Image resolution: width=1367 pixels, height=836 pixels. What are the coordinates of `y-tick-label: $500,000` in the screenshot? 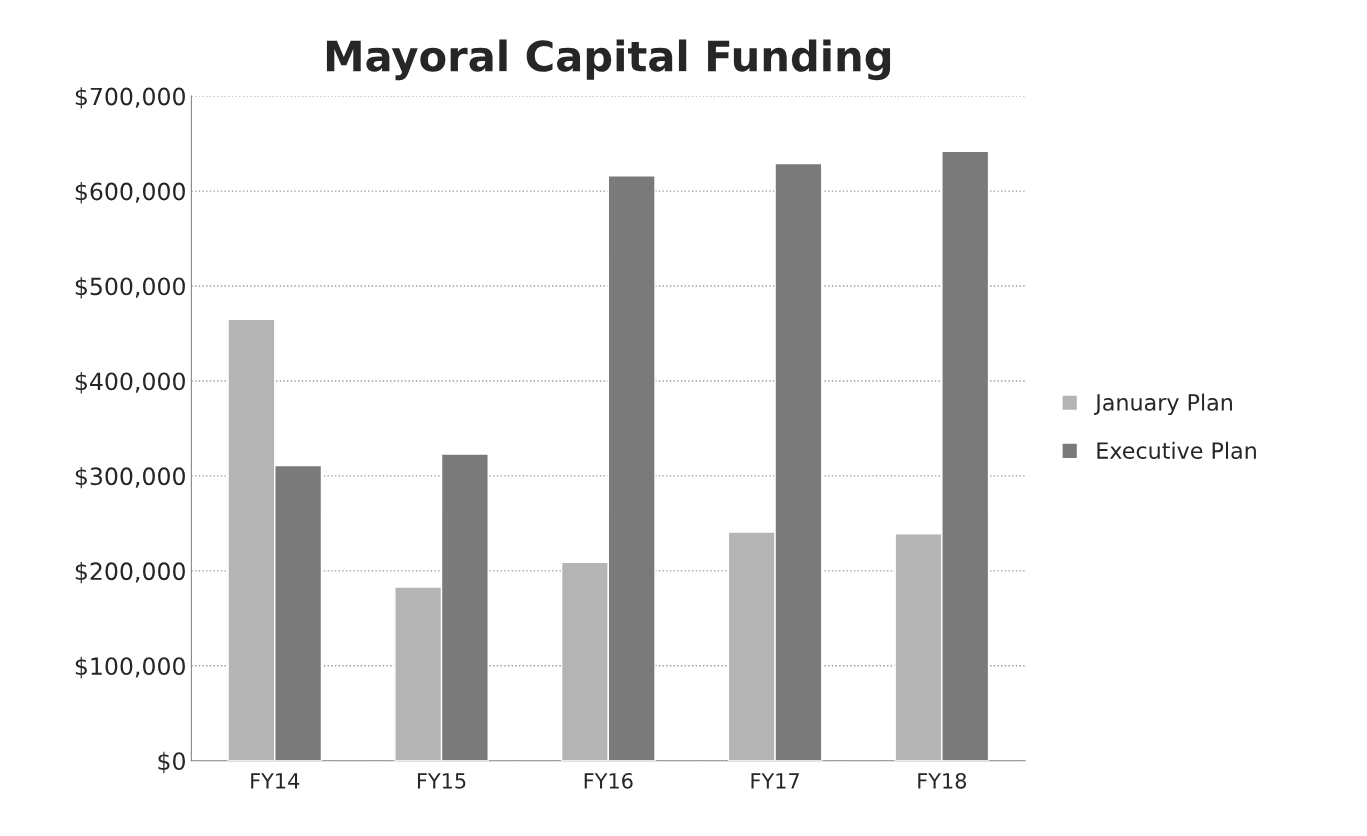 It's located at (130, 288).